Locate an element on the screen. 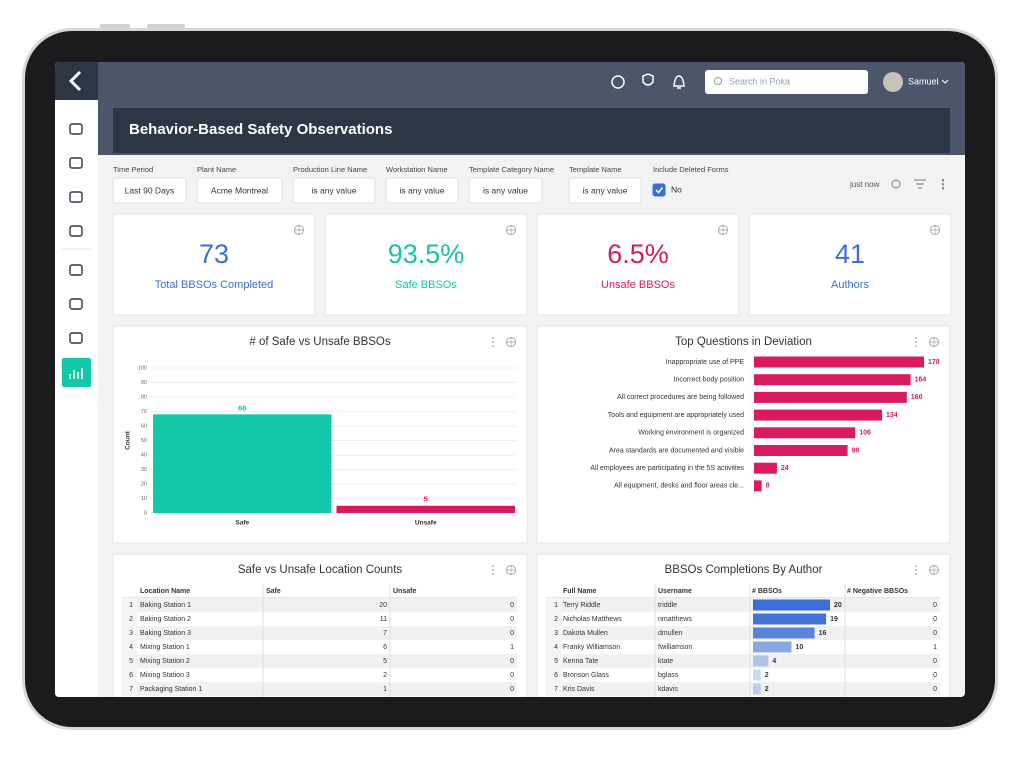 The image size is (1024, 758). bar-value-label: 134 is located at coordinates (892, 415).